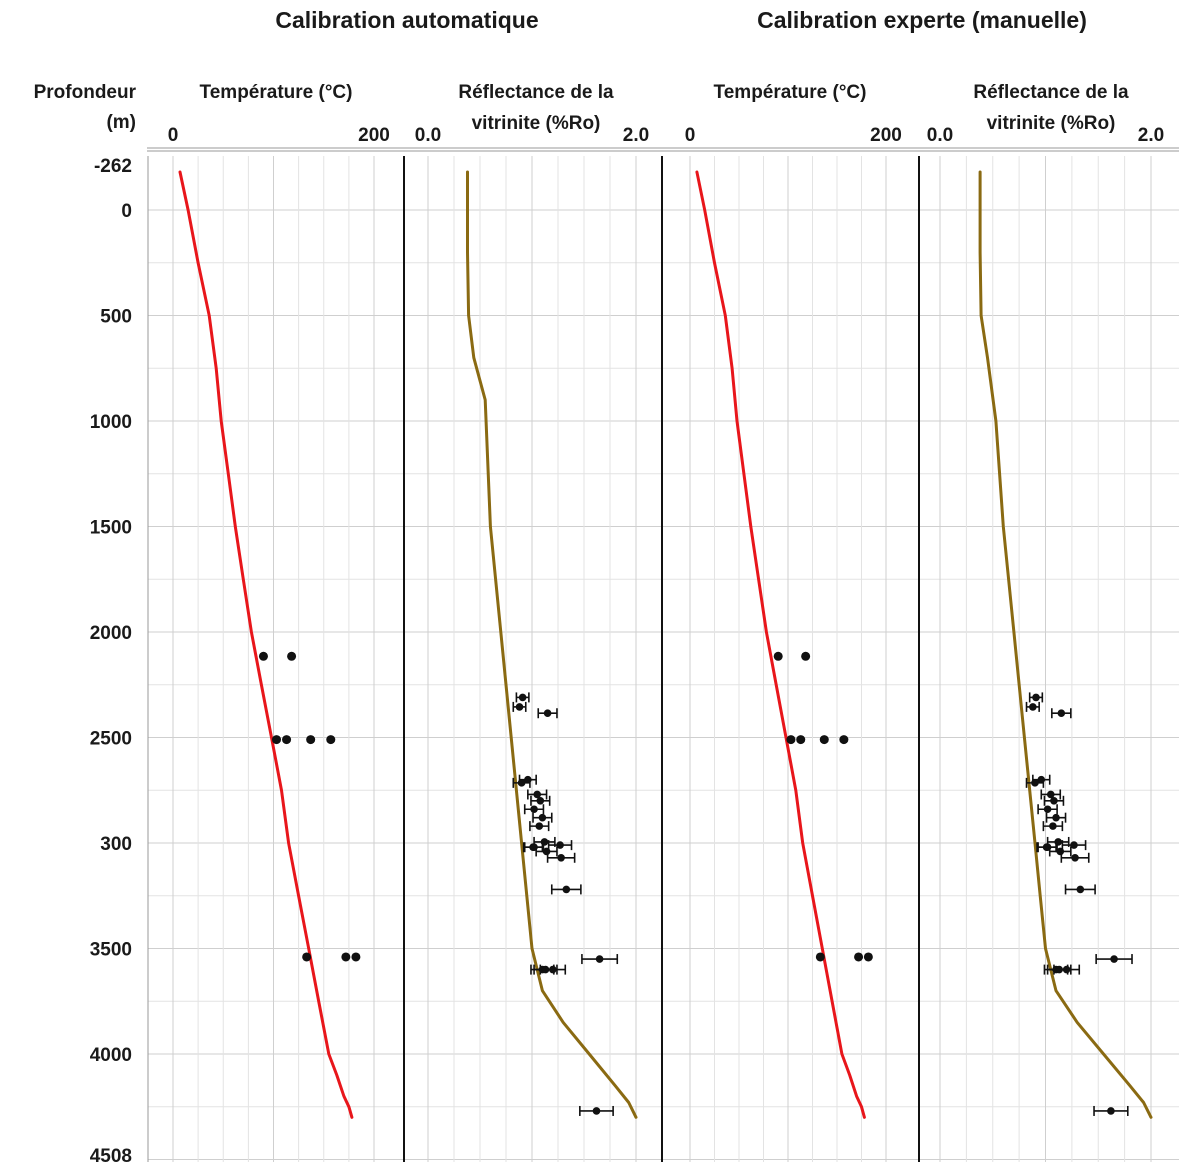 Image resolution: width=1179 pixels, height=1162 pixels. Describe the element at coordinates (406, 20) in the screenshot. I see `title-automatic: Calibration automatique` at that location.